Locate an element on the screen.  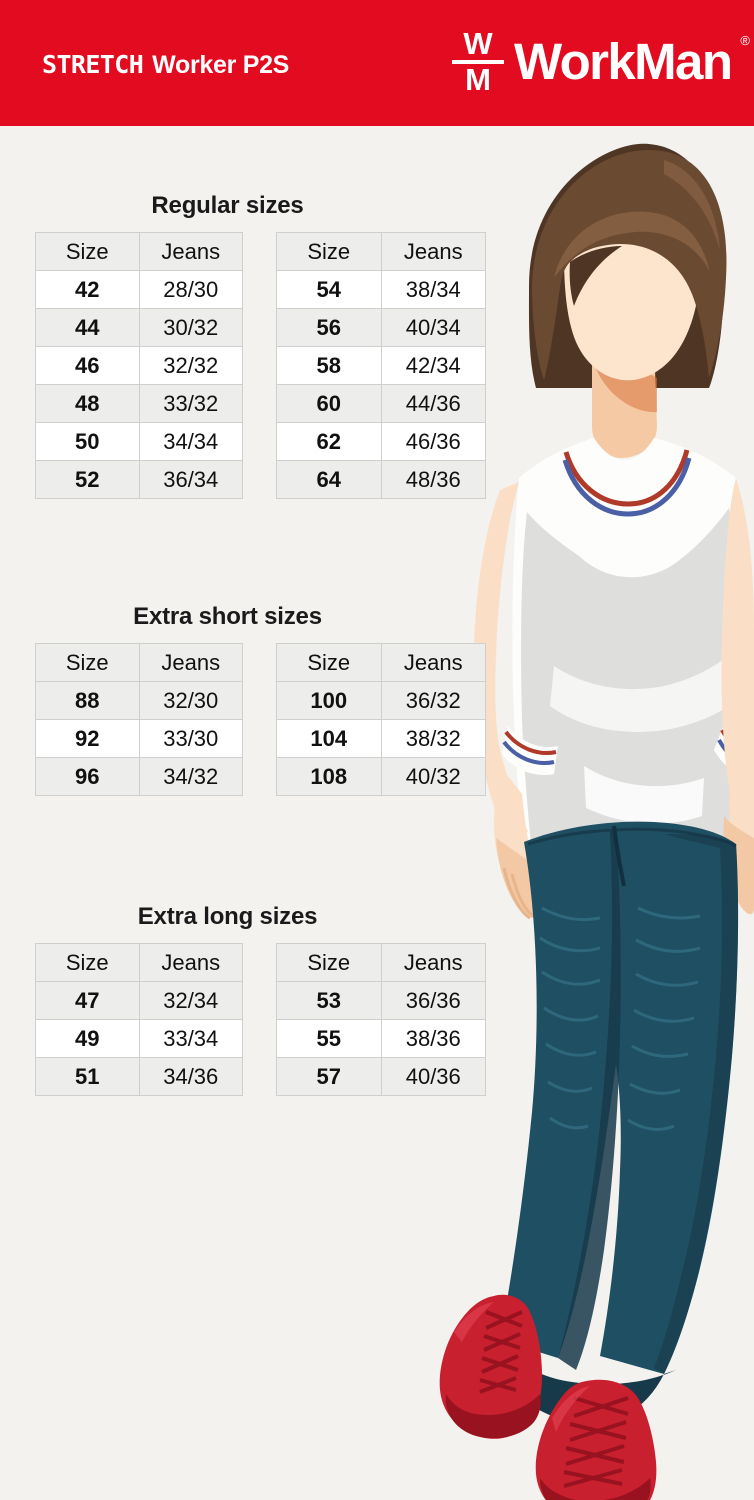
table-row: 48 33/32 is located at coordinates (139, 403).